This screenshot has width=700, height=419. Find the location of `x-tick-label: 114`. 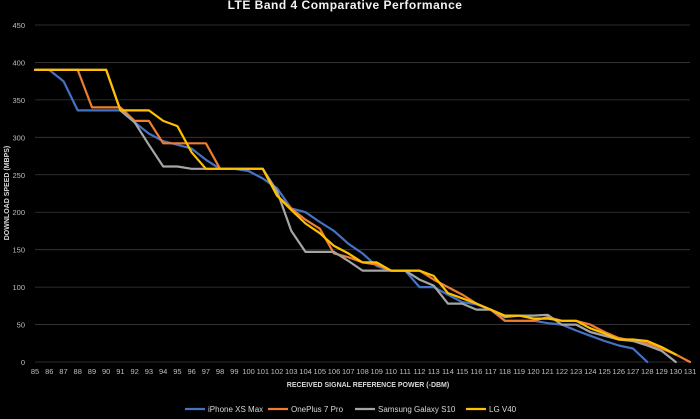

x-tick-label: 114 is located at coordinates (448, 371).